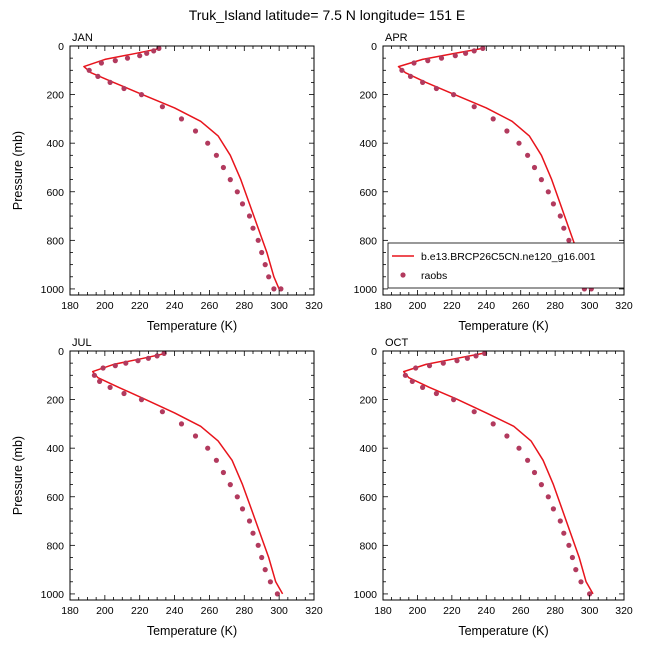 The height and width of the screenshot is (648, 648). I want to click on x-tick-label: 300, so click(279, 306).